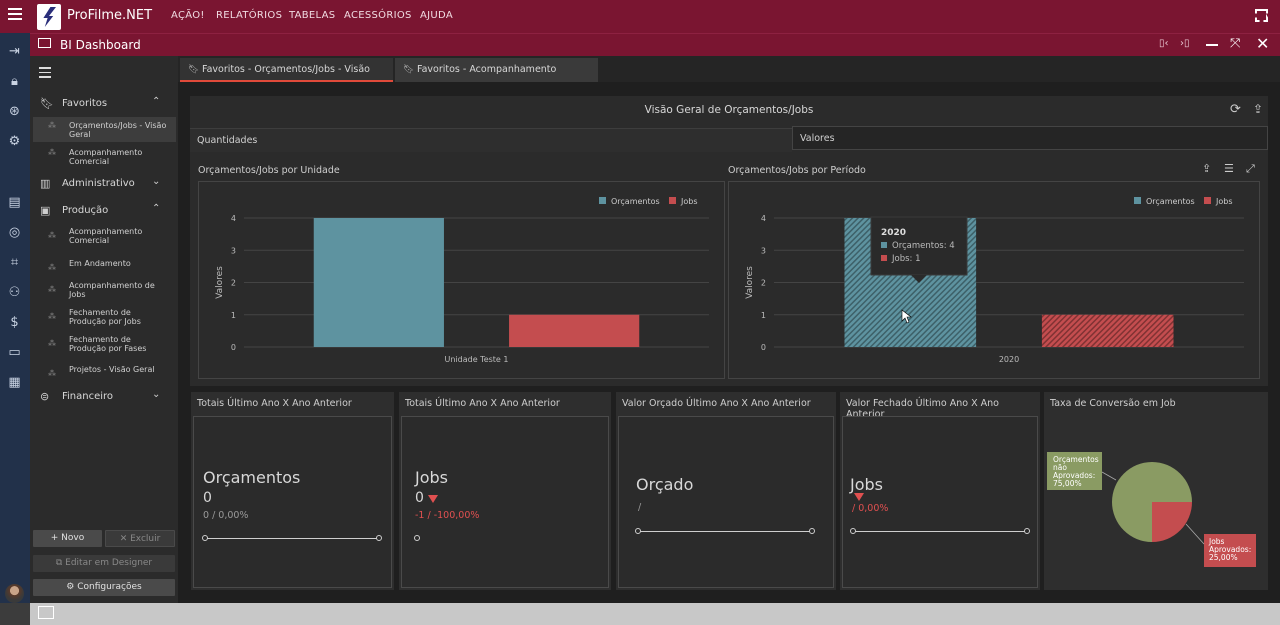 Image resolution: width=1280 pixels, height=625 pixels. Describe the element at coordinates (447, 515) in the screenshot. I see `card-sub: -1 / -100,00%` at that location.